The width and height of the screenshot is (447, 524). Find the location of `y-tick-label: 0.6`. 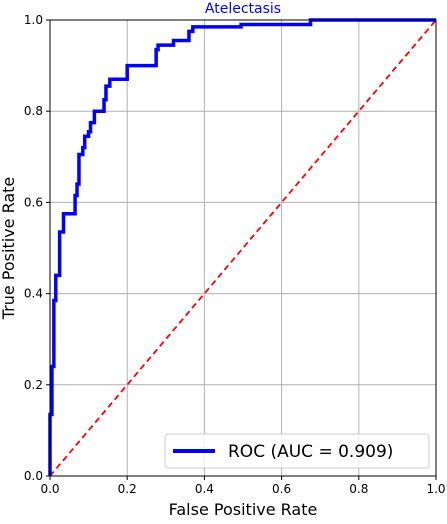

y-tick-label: 0.6 is located at coordinates (33, 202).